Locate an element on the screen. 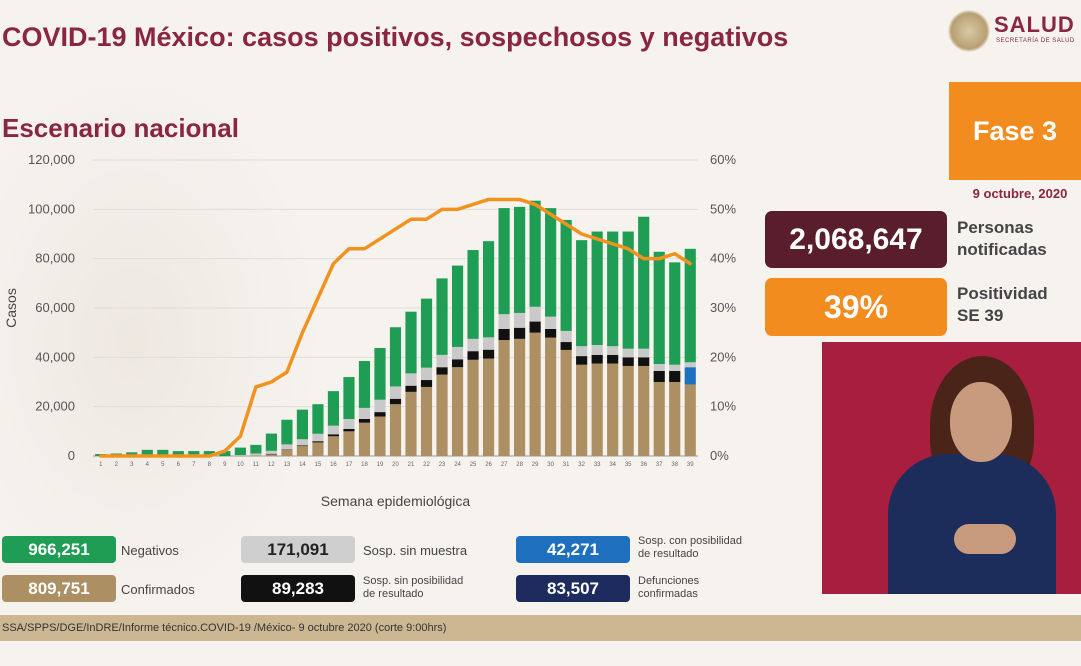  x-tick-label: 30 is located at coordinates (550, 465).